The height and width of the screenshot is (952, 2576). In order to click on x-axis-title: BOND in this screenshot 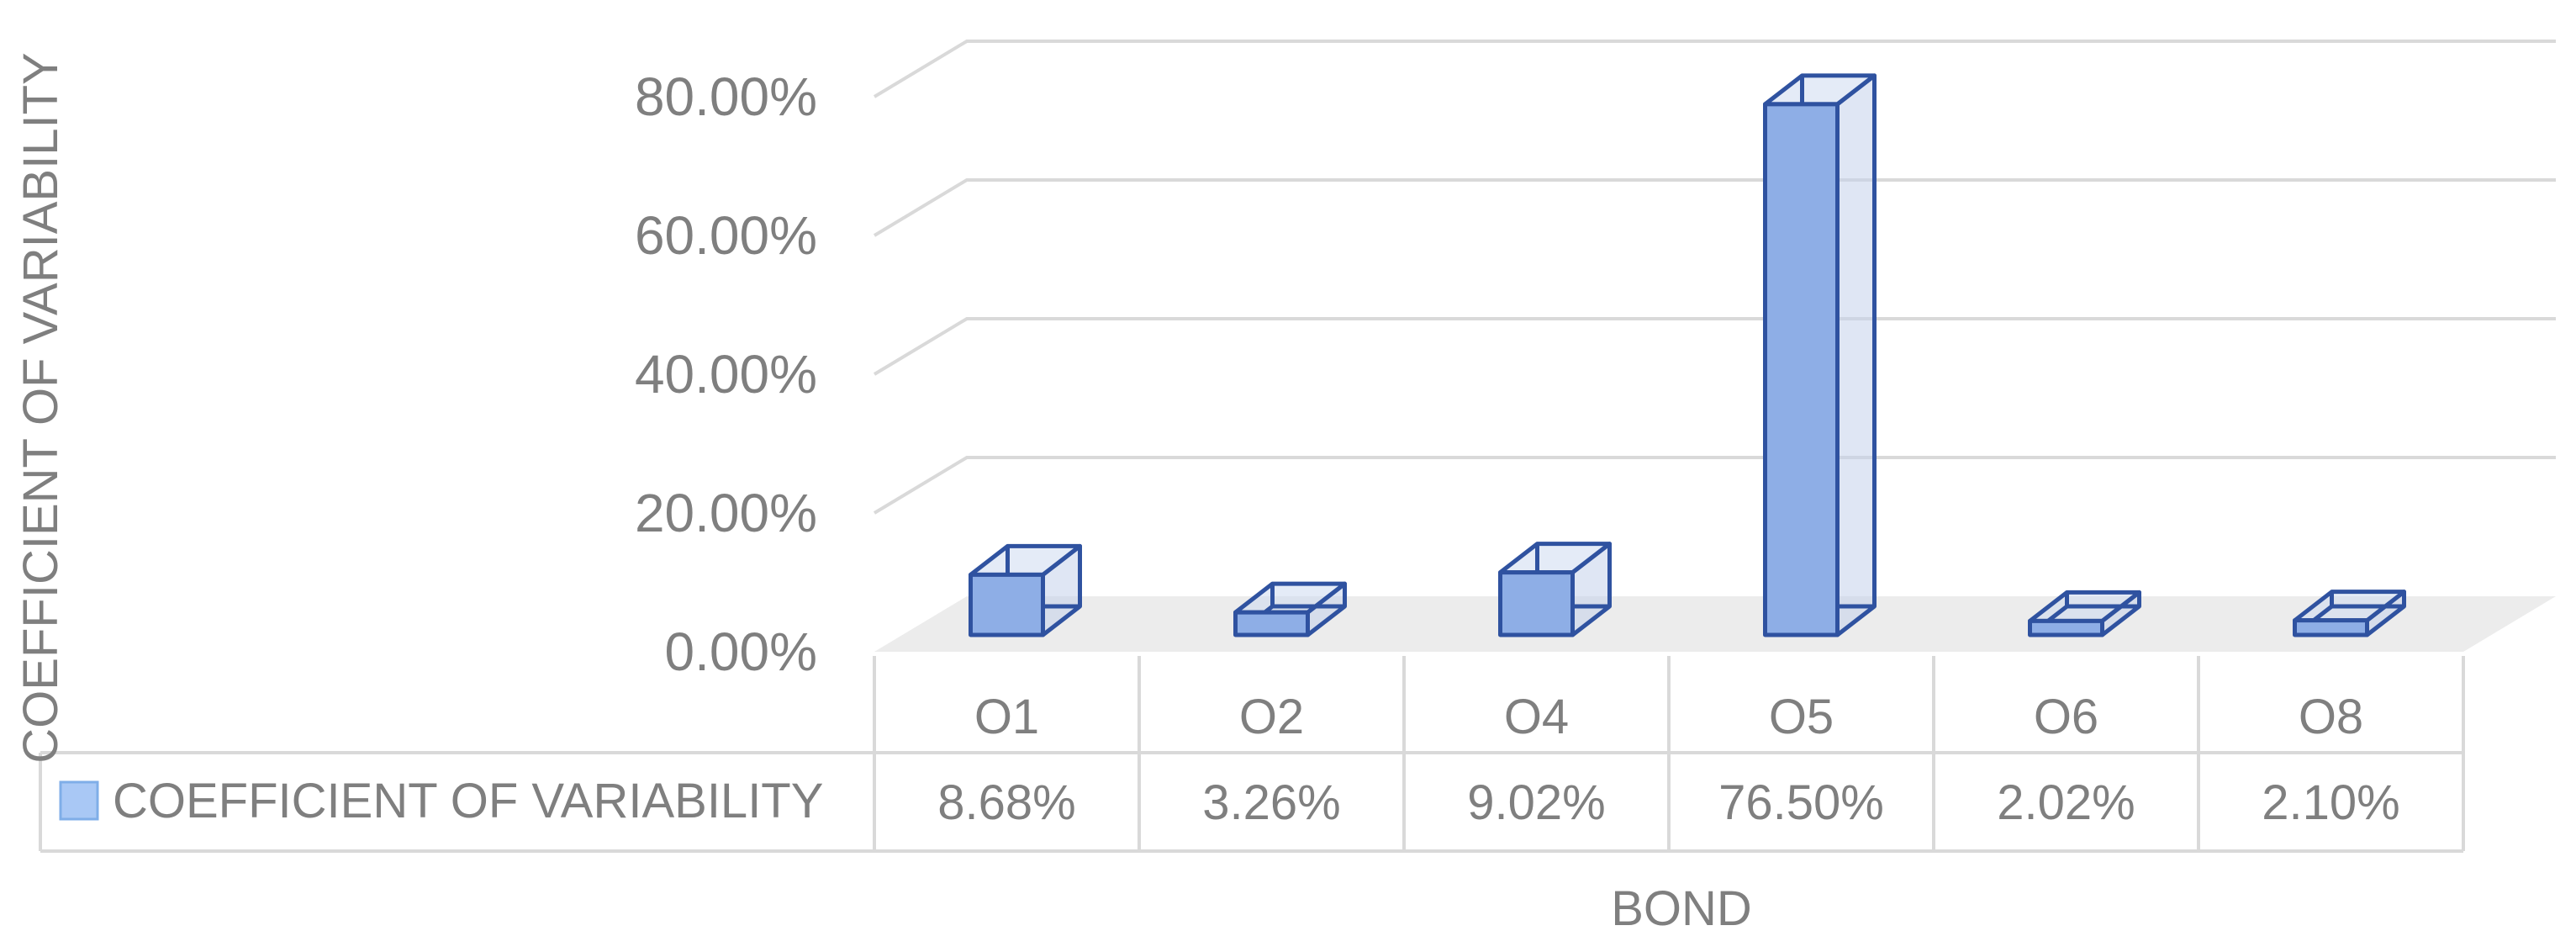, I will do `click(1682, 908)`.